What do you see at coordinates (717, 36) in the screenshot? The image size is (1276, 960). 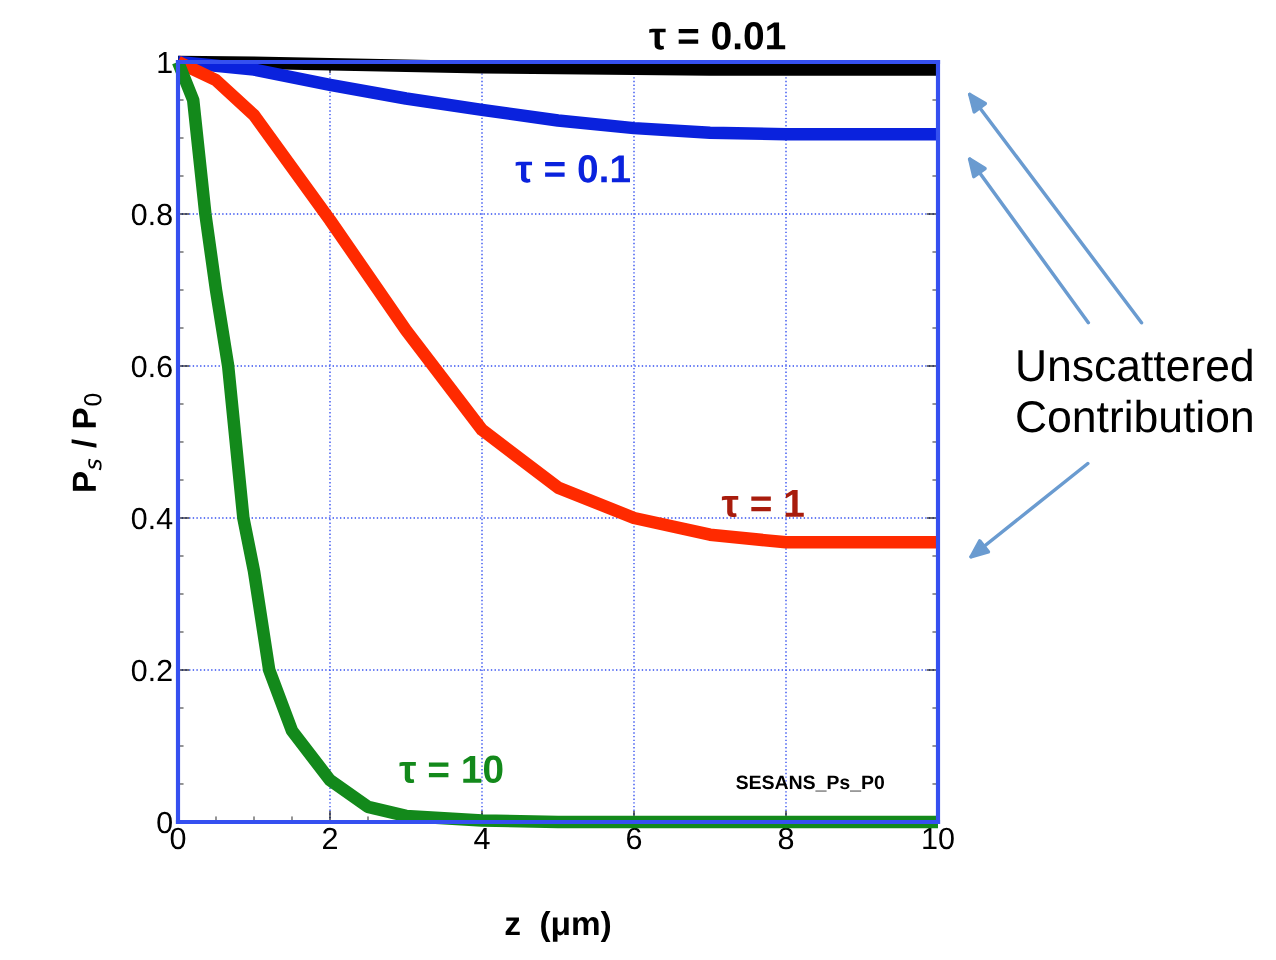 I see `series-label: τ = 0.01` at bounding box center [717, 36].